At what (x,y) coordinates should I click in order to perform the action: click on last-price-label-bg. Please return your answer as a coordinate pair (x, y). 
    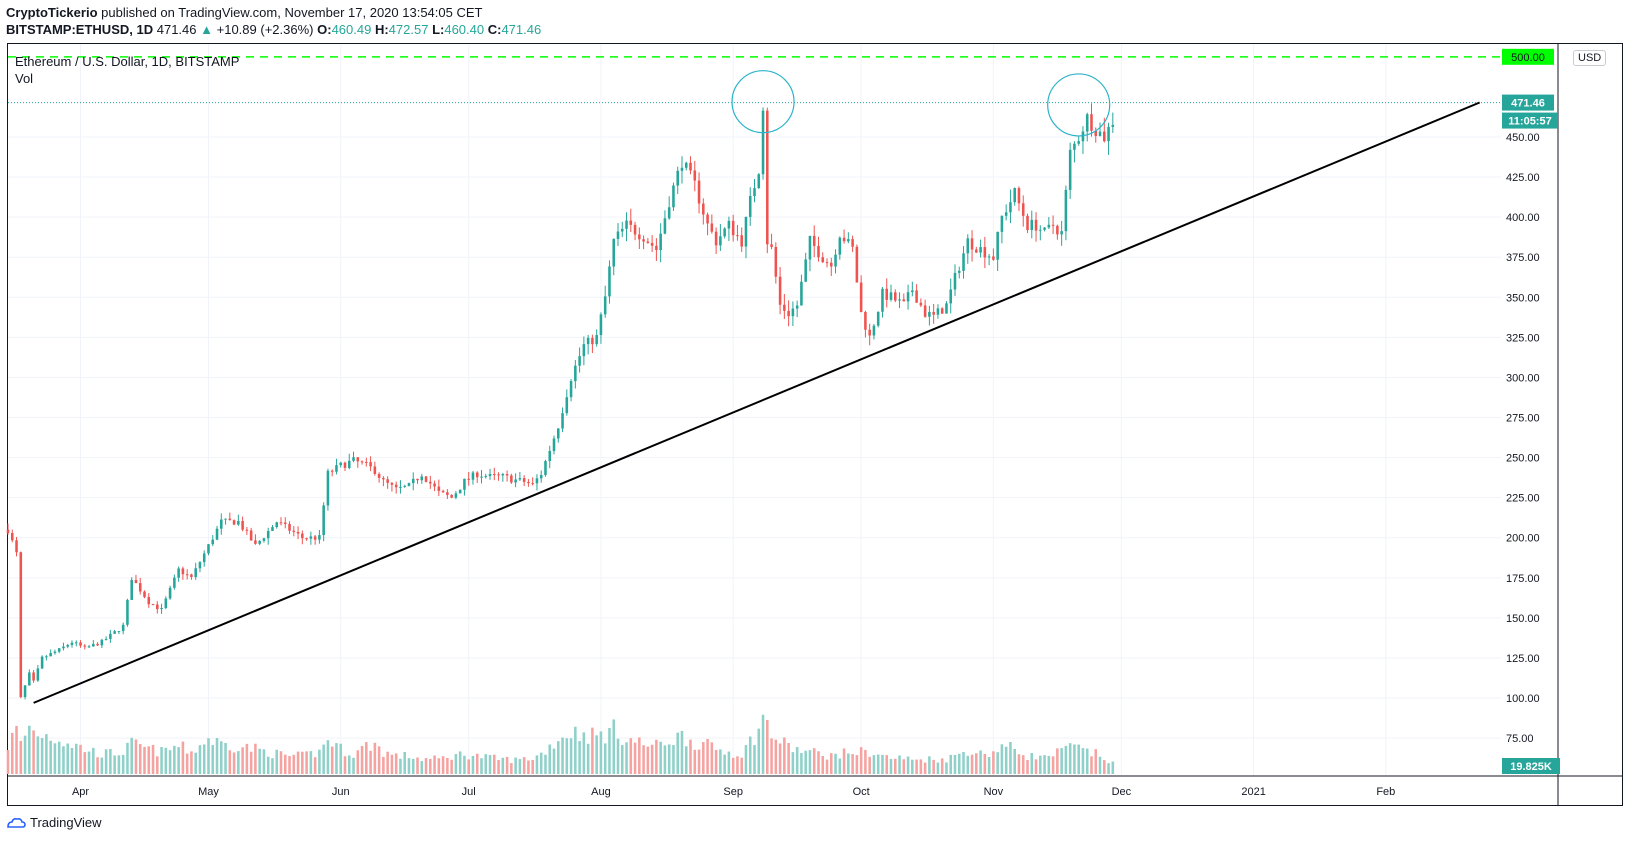
    Looking at the image, I should click on (1528, 102).